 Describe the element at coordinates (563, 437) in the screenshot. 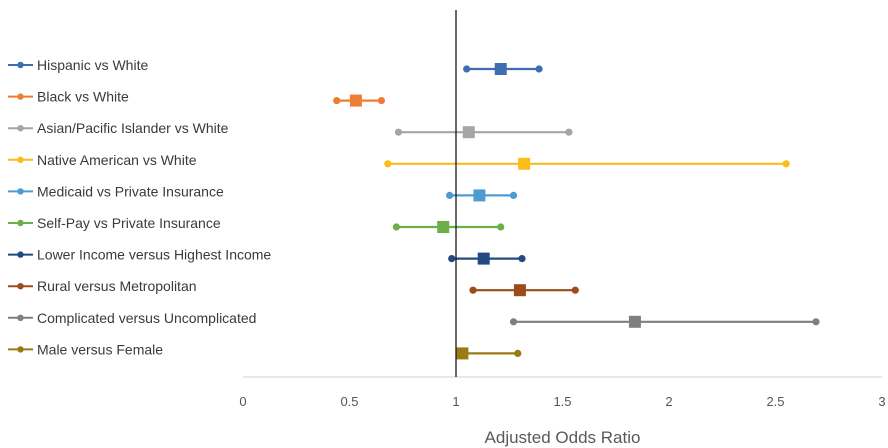

I see `x-axis-title: Adjusted Odds Ratio` at that location.